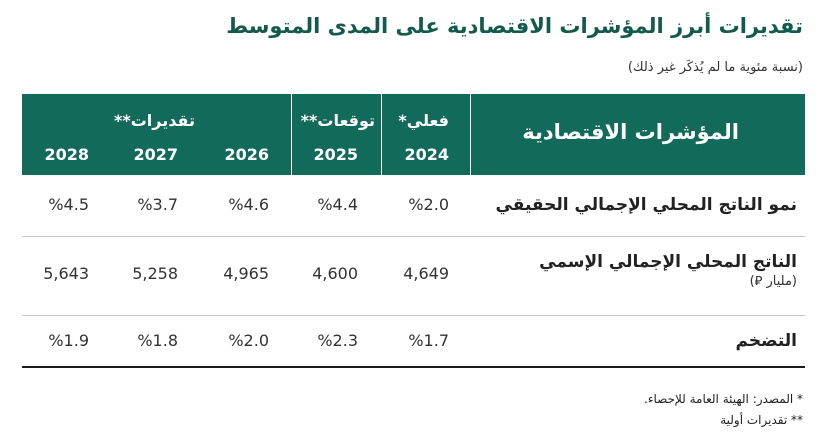 This screenshot has width=835, height=443. What do you see at coordinates (646, 205) in the screenshot?
I see `row-label: نمو الناتج المحلي الإجمالي الحقيقي` at bounding box center [646, 205].